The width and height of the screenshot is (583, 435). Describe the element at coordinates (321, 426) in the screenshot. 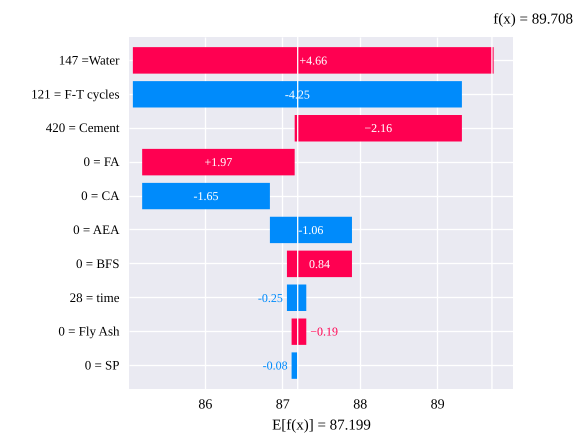

I see `x-axis-title: E[f(x)] = 87.199` at that location.